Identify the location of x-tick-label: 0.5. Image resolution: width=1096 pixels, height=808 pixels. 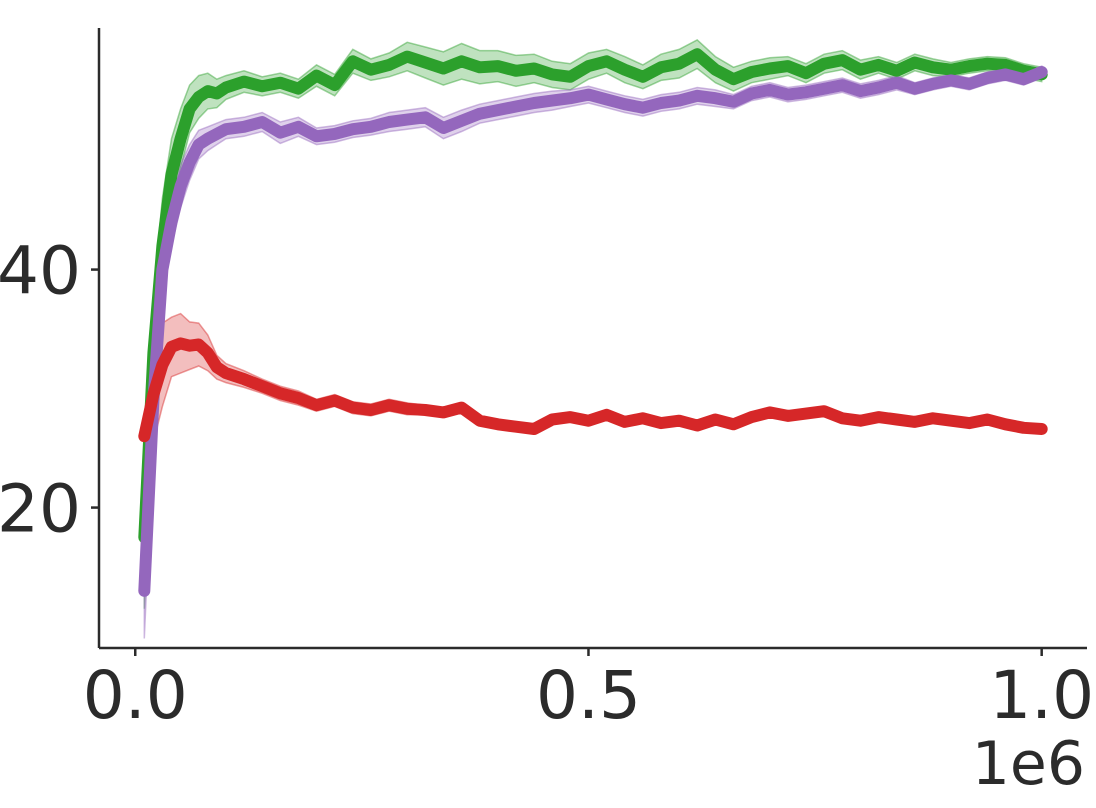
(588, 695).